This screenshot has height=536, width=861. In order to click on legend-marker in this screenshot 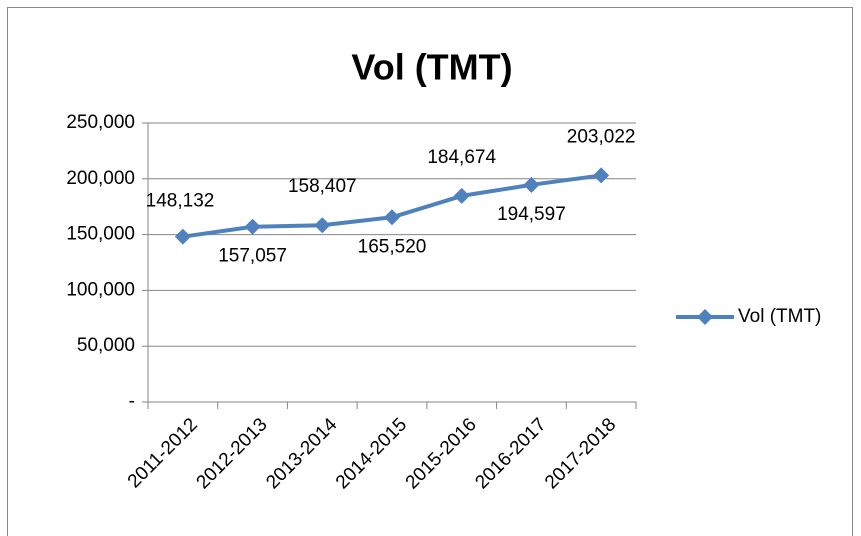, I will do `click(705, 317)`.